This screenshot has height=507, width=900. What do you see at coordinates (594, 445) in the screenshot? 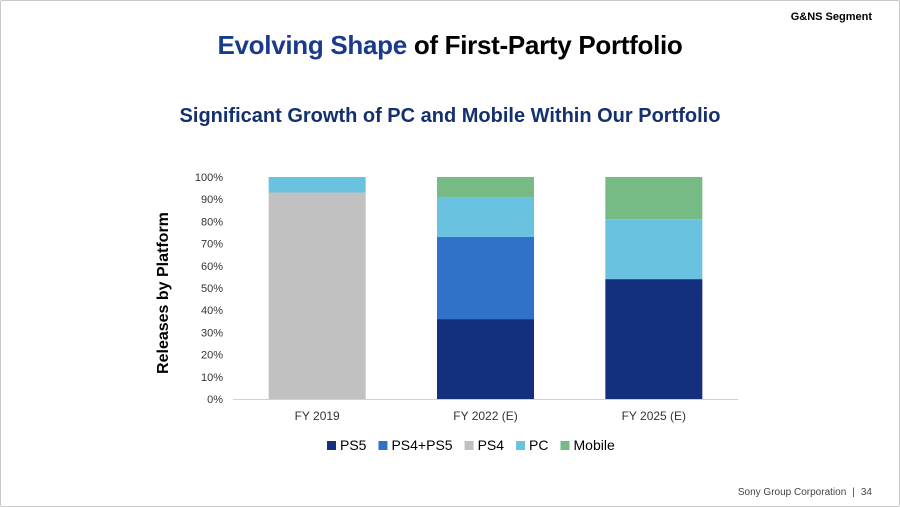
I see `legend-label: Mobile` at bounding box center [594, 445].